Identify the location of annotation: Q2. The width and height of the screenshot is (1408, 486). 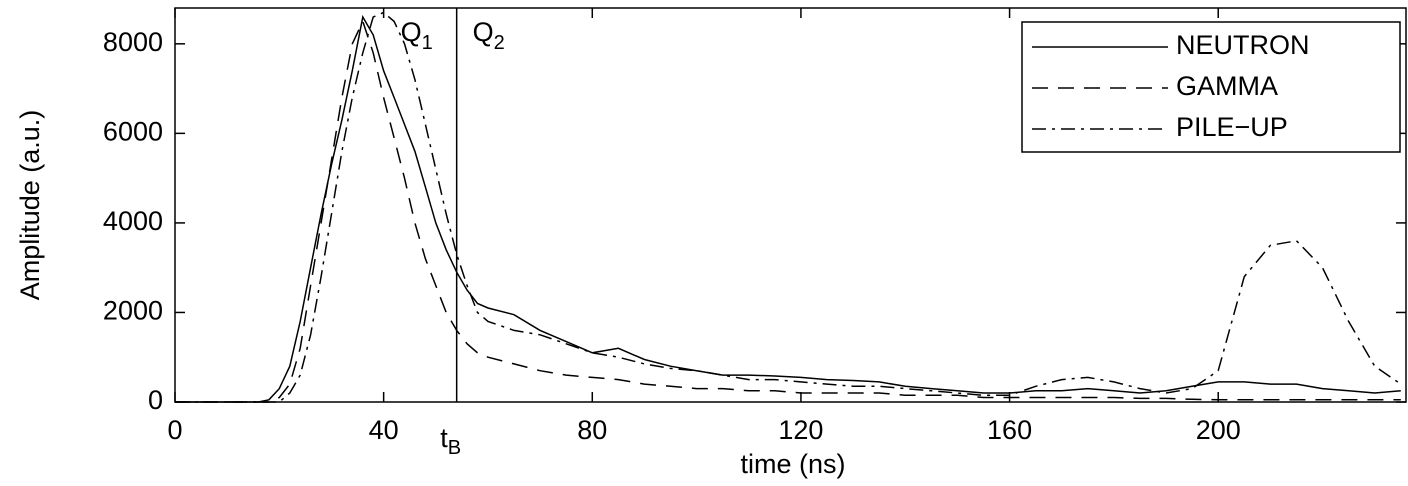
(489, 35).